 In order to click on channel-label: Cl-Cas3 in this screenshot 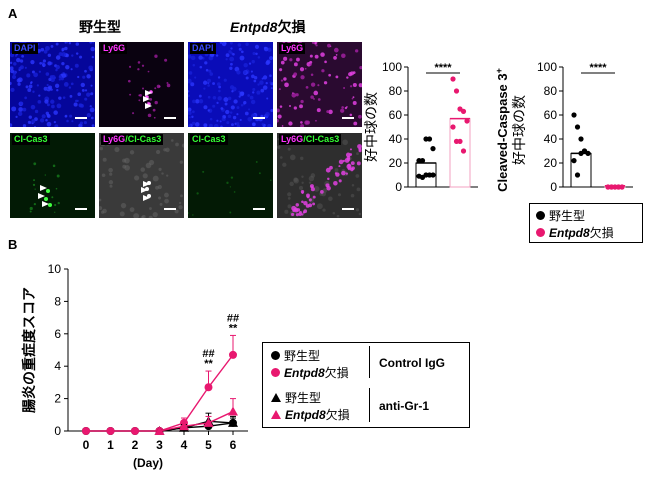, I will do `click(209, 139)`.